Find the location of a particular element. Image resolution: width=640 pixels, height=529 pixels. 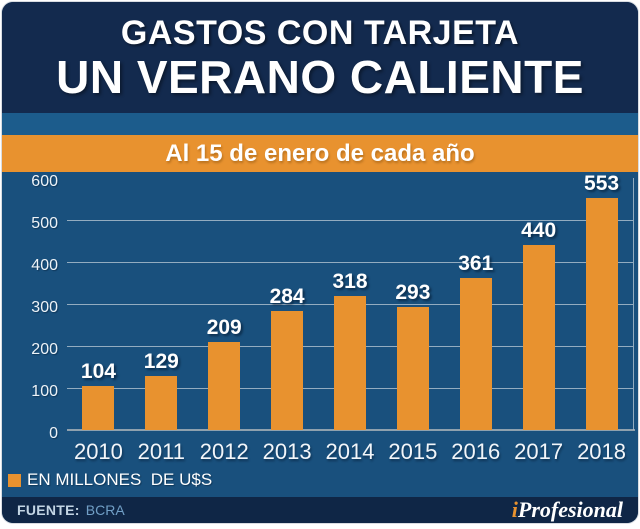

footer: FUENTE: BCRA iProfesional is located at coordinates (320, 510).